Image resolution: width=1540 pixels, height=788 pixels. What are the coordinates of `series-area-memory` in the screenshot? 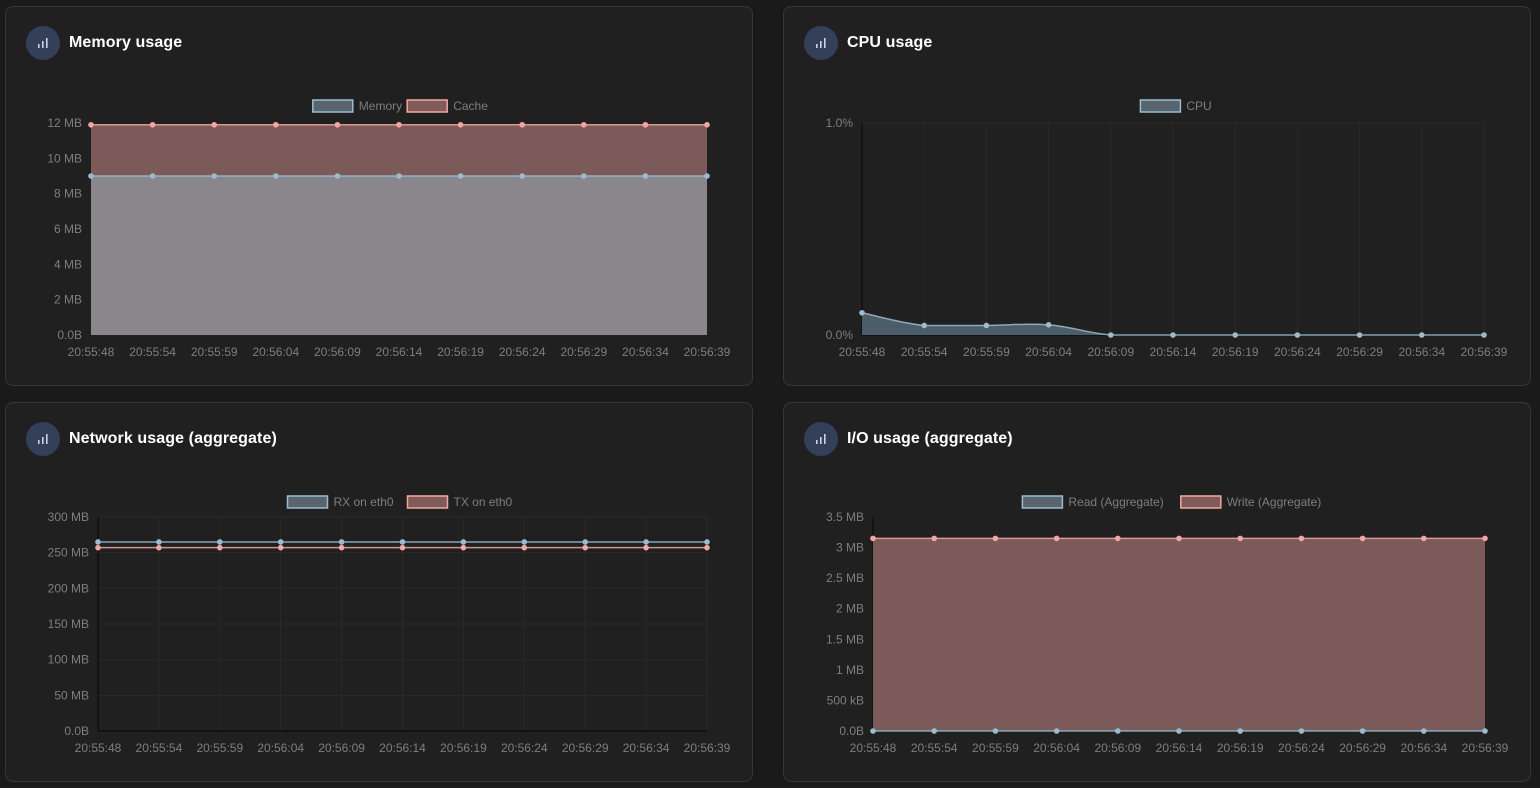 It's located at (399, 255).